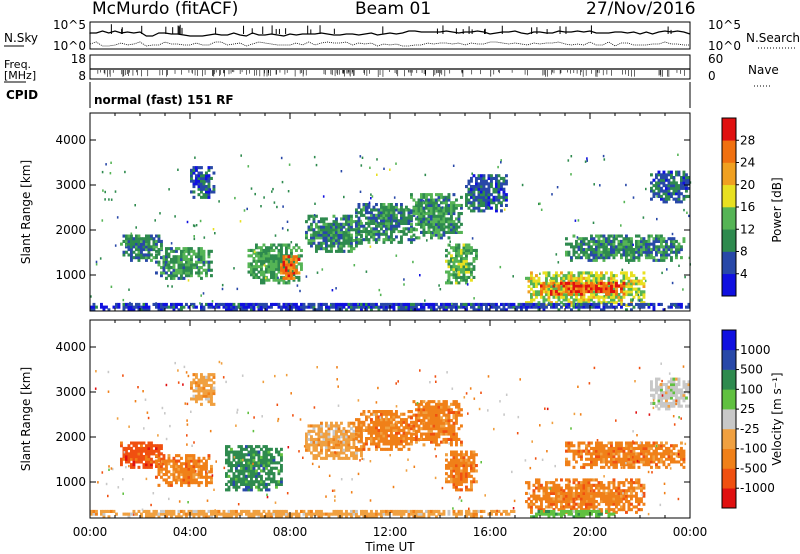 Image resolution: width=800 pixels, height=554 pixels. What do you see at coordinates (747, 207) in the screenshot?
I see `colorbar-tick-label: 16` at bounding box center [747, 207].